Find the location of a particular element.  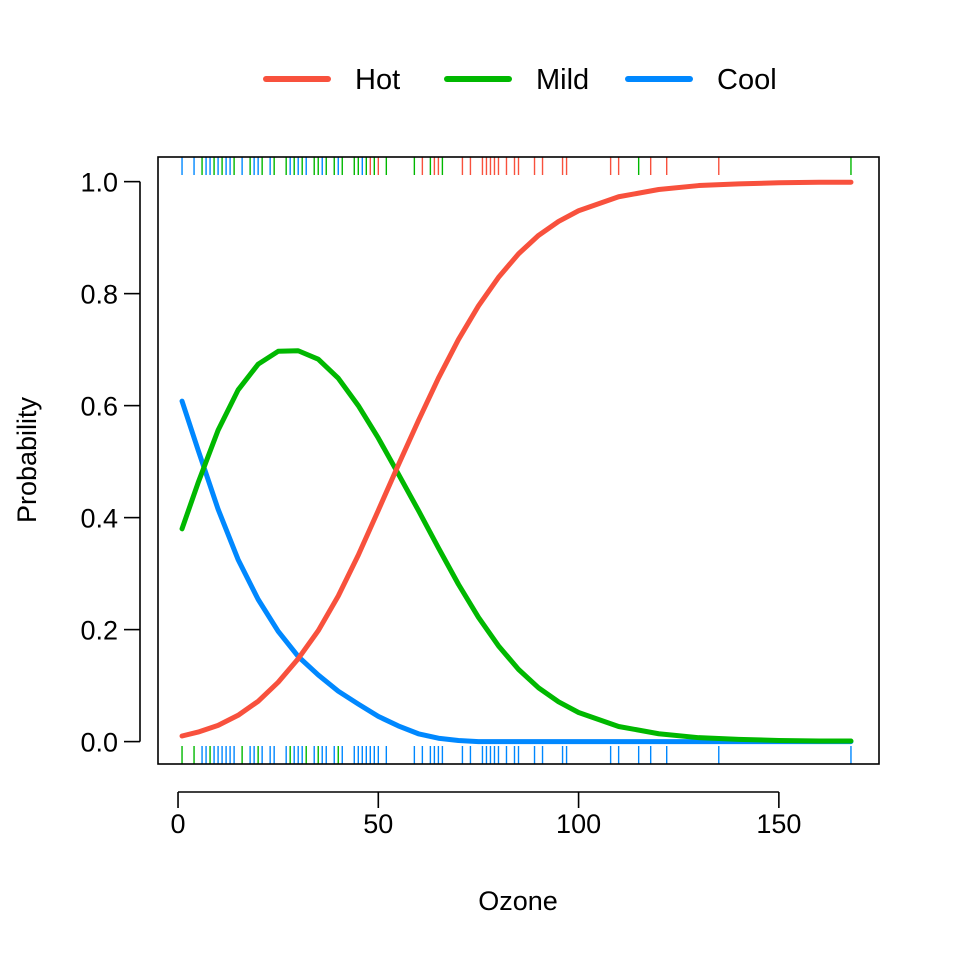

x-tick-label: 0 is located at coordinates (178, 824).